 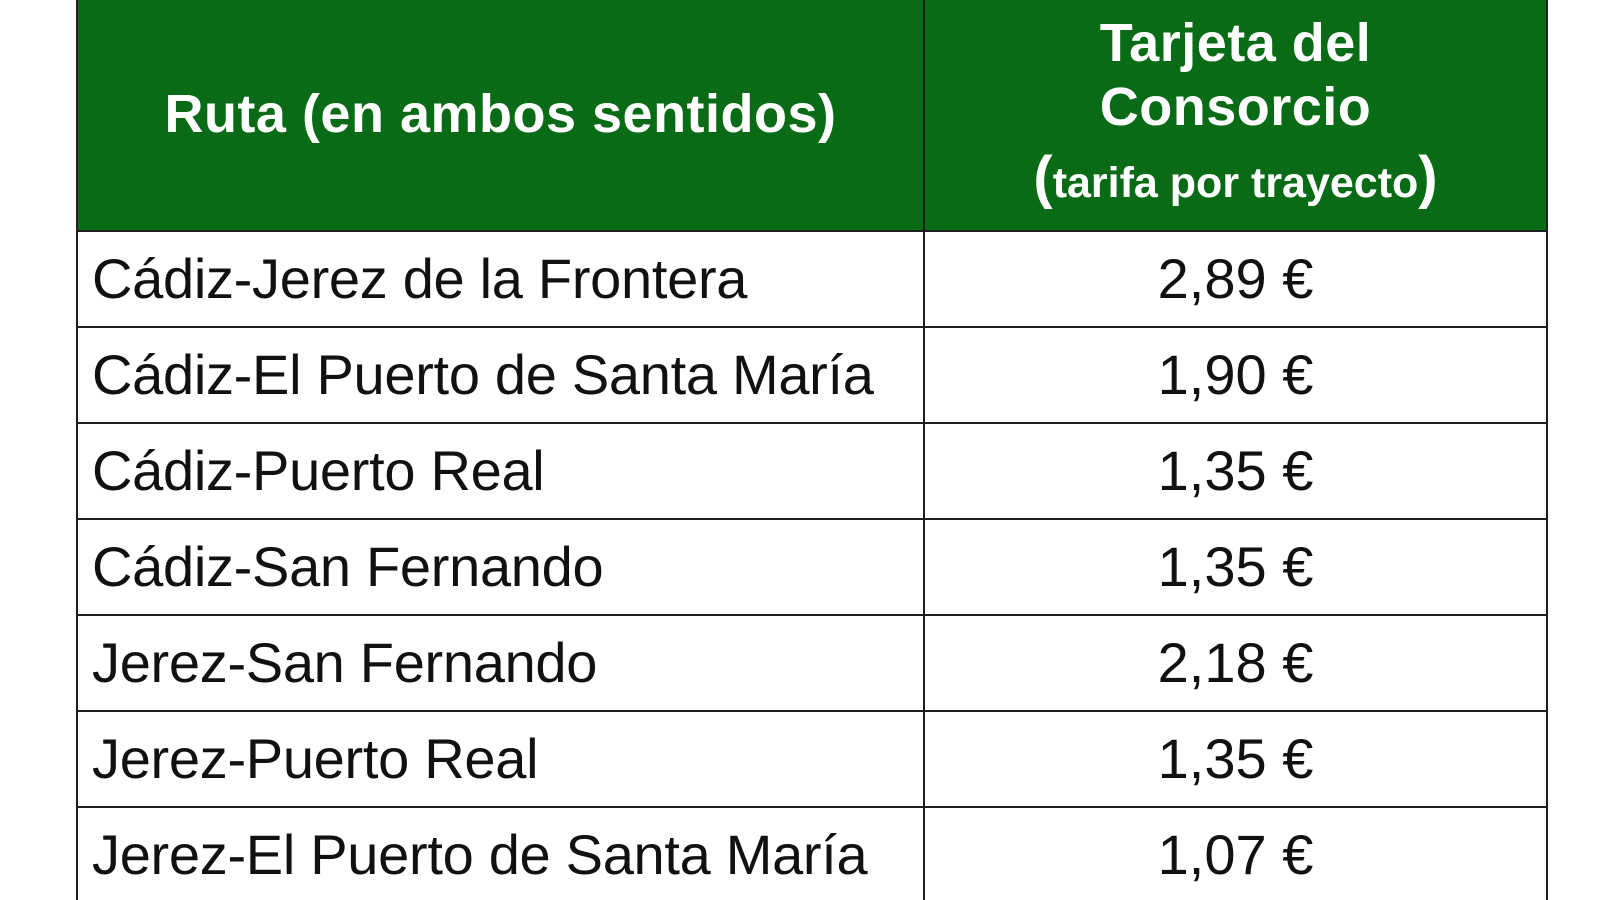 What do you see at coordinates (500, 116) in the screenshot?
I see `header-route: Ruta (en ambos sentidos)` at bounding box center [500, 116].